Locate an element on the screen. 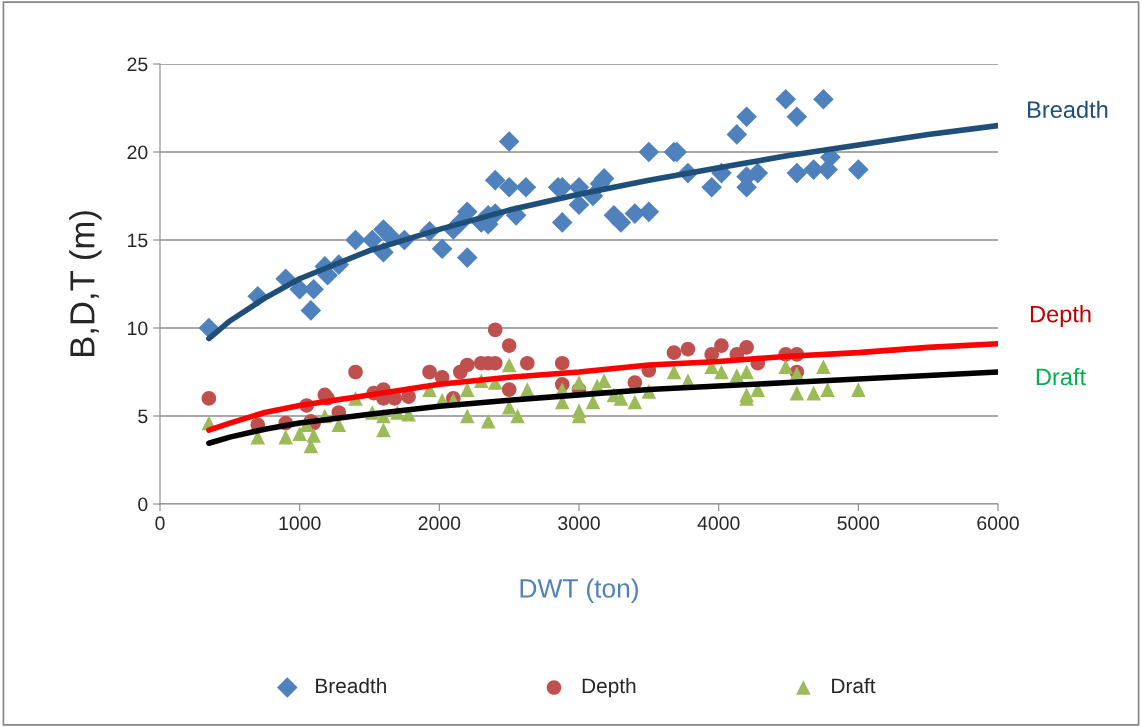 The image size is (1142, 727). y-tick-label: 20 is located at coordinates (137, 152).